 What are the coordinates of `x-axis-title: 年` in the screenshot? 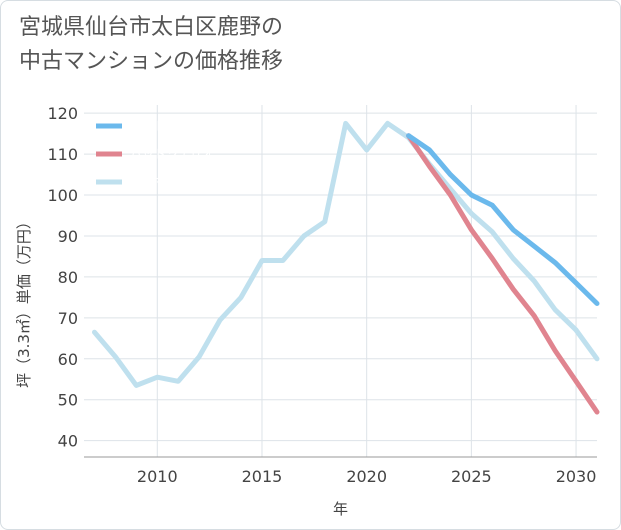 It's located at (340, 509).